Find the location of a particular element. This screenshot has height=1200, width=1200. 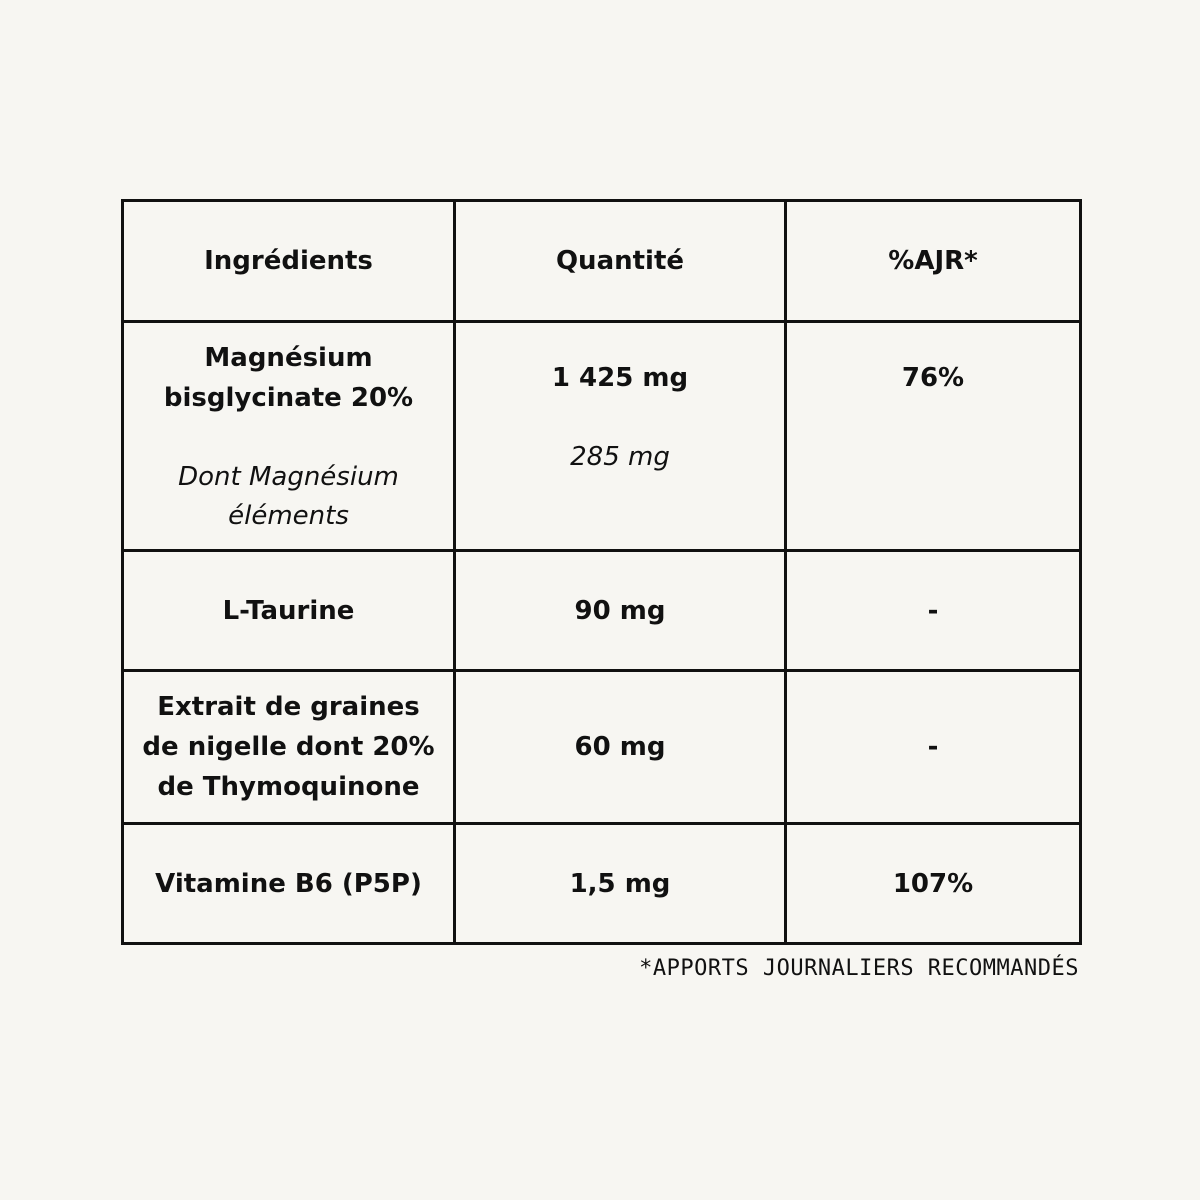

ingredient-name: Magnésium bisglycinate 20% is located at coordinates (288, 378).